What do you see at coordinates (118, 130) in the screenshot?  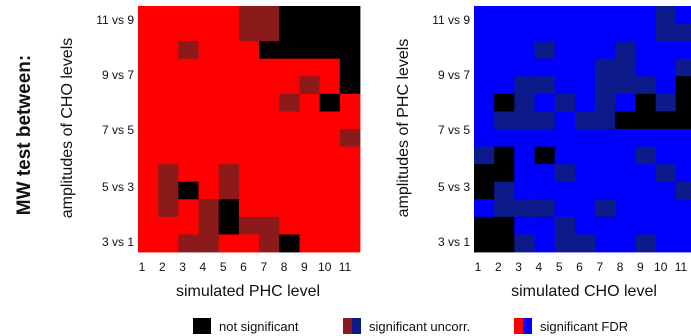 I see `y-tick-label: 7 vs 5` at bounding box center [118, 130].